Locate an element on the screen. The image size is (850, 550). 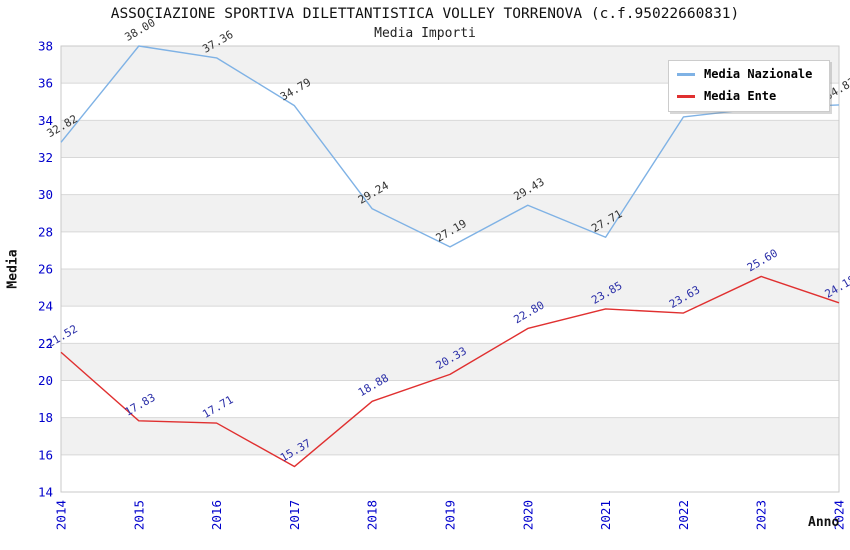
y-tick-label: 24 is located at coordinates (45, 306).